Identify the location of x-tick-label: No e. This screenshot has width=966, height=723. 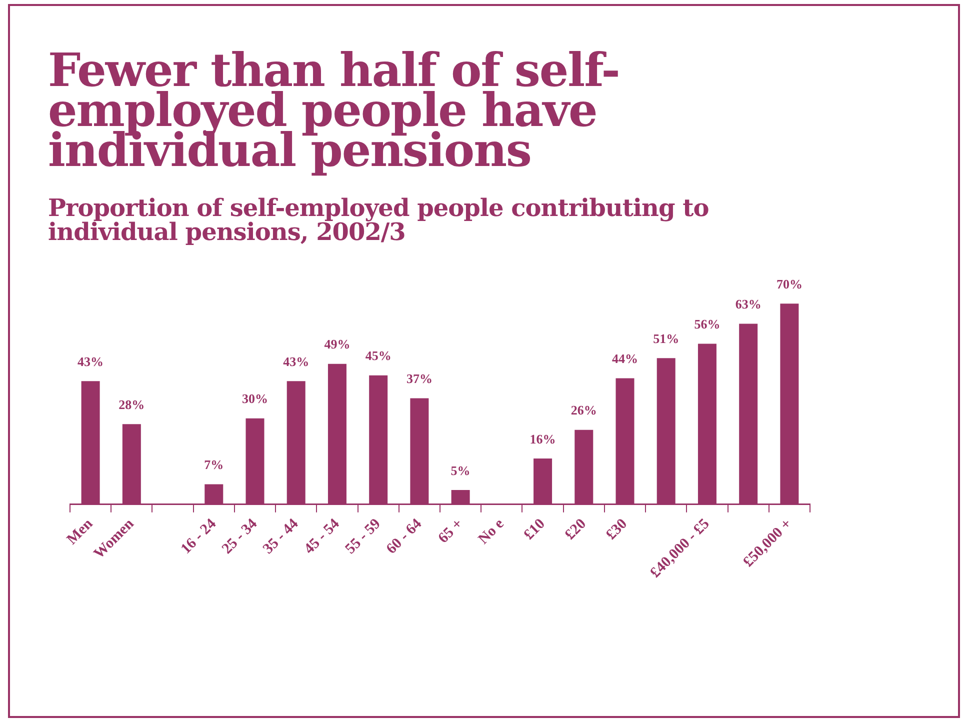
(492, 532).